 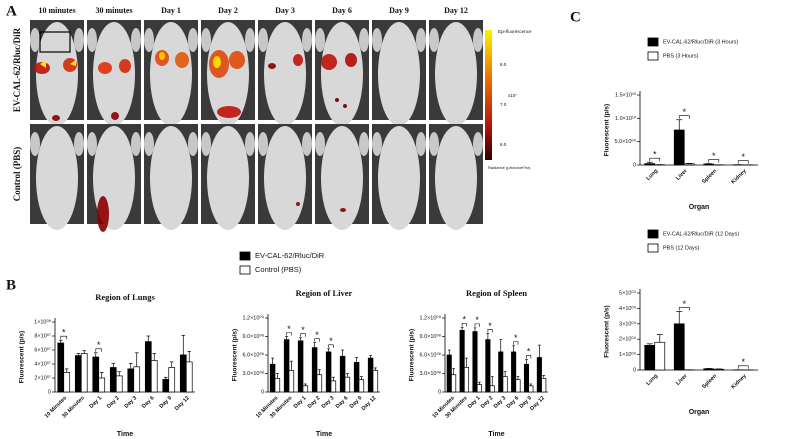 I want to click on y-tick-label: 5.0×10⁰⁹, so click(x=625, y=141).